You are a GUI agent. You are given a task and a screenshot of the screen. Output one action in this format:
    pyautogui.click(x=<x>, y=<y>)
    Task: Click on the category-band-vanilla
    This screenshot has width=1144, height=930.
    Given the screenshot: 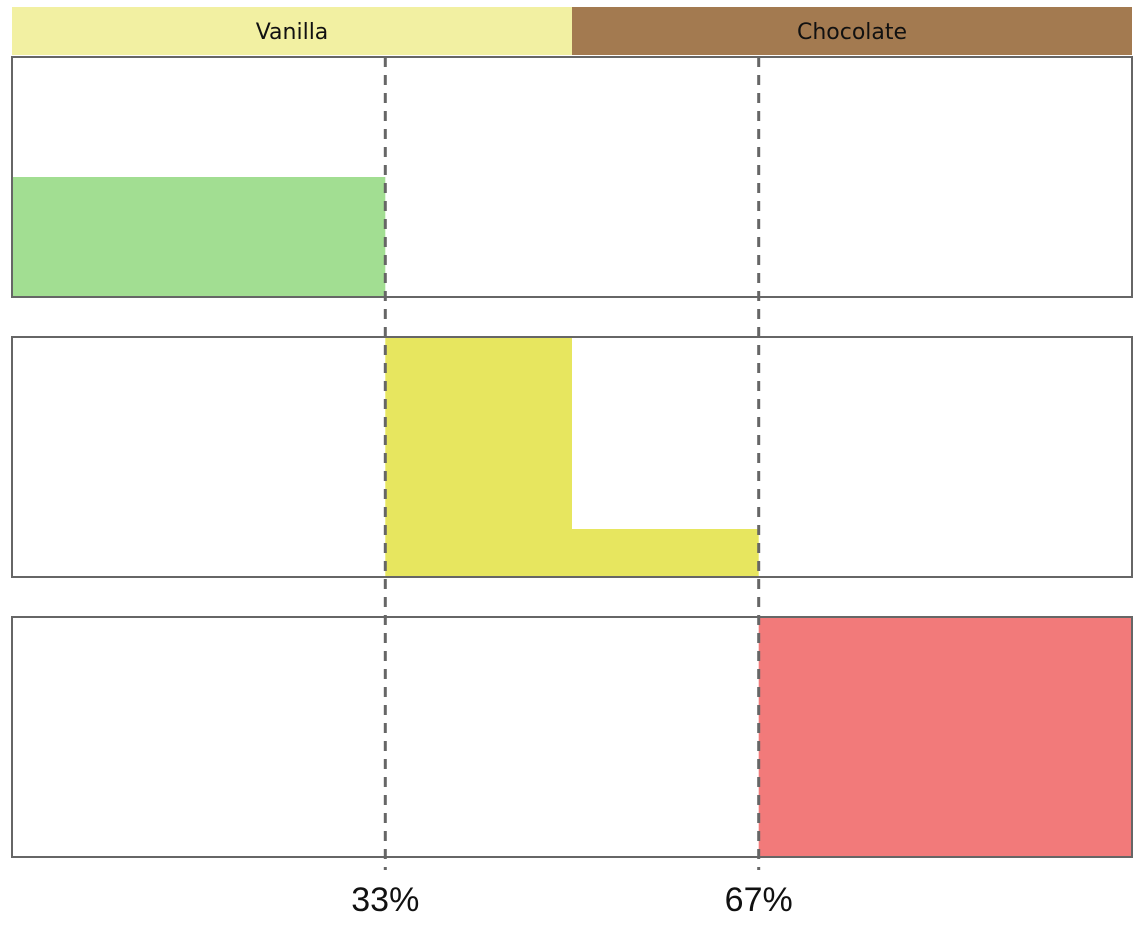 What is the action you would take?
    pyautogui.click(x=292, y=31)
    